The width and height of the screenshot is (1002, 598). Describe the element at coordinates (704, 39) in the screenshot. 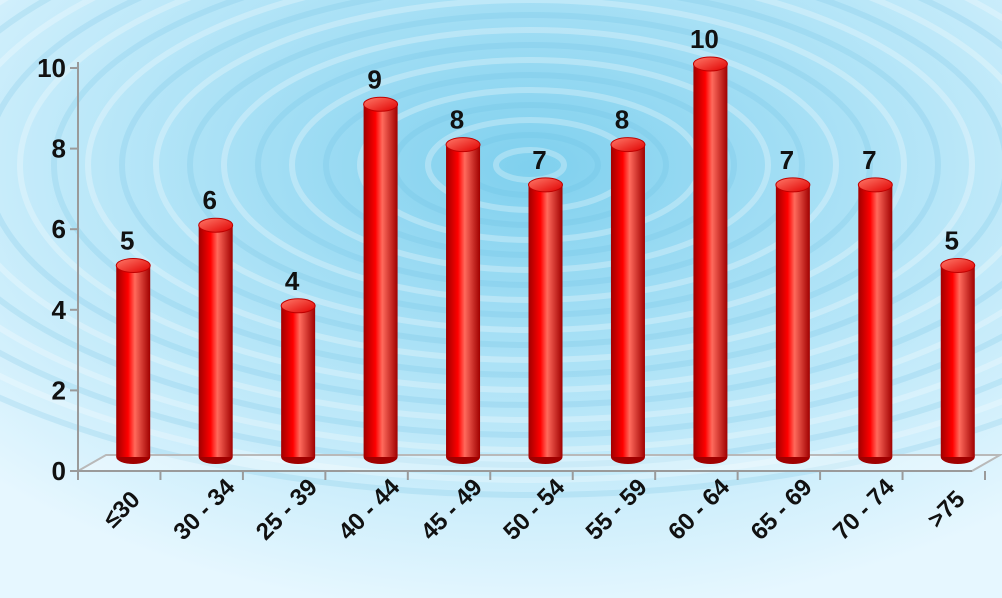

I see `data-label: 10` at that location.